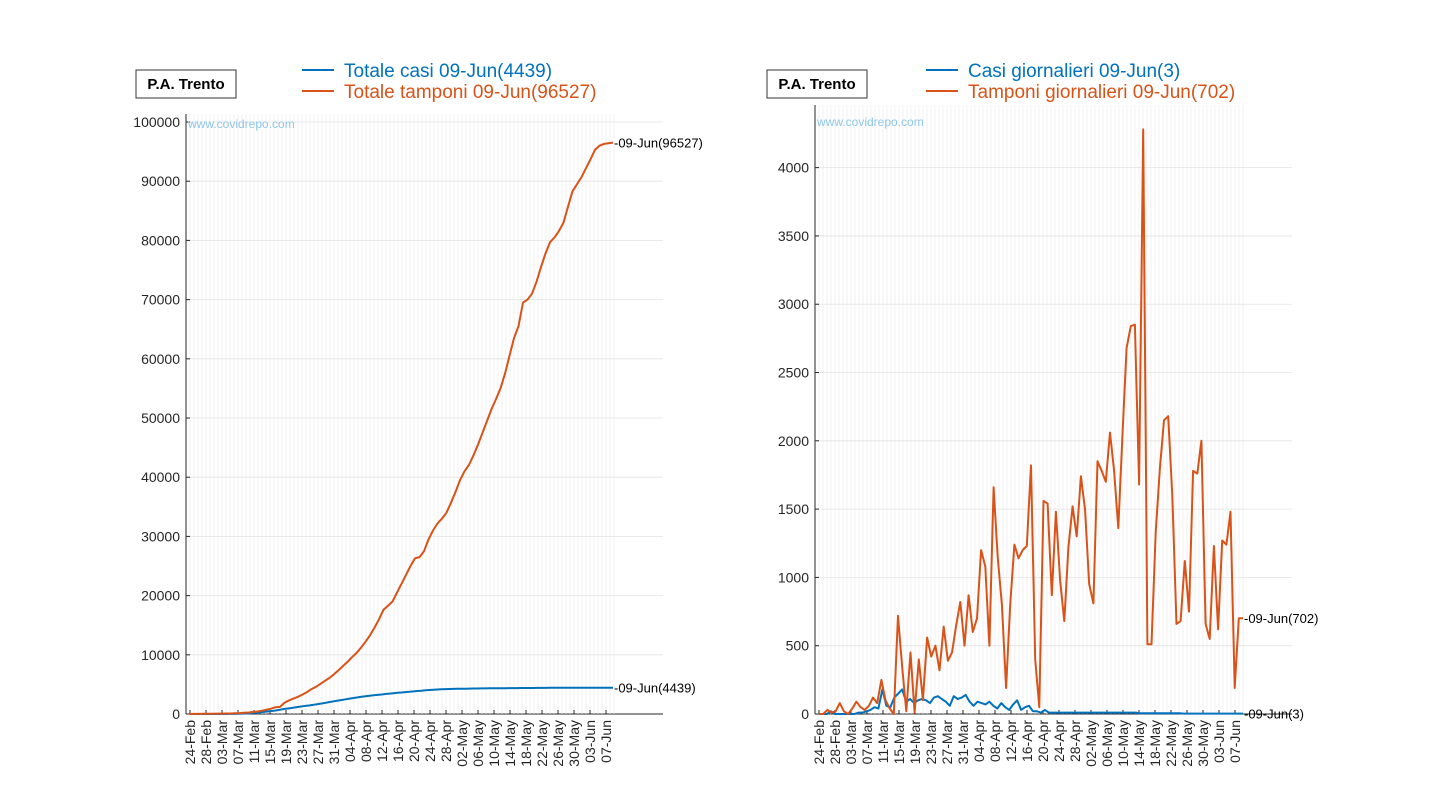  Describe the element at coordinates (655, 688) in the screenshot. I see `series-end-label-1: -09-Jun(4439)` at that location.